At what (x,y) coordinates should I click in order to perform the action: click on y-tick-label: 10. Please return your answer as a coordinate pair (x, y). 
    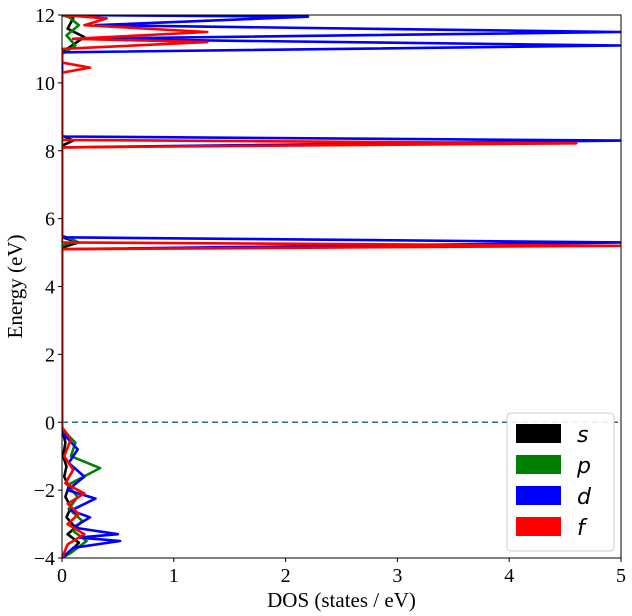
    Looking at the image, I should click on (45, 84).